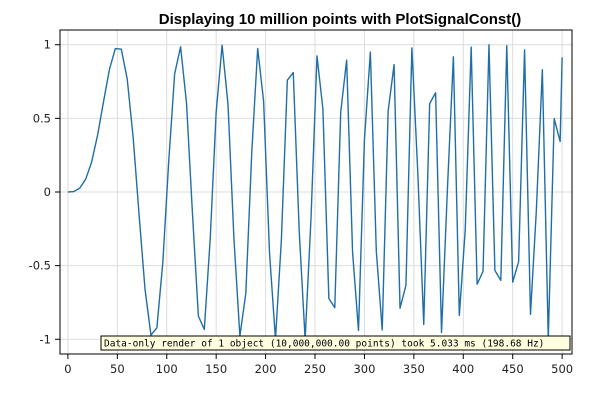  I want to click on x-tick-label: 50, so click(117, 369).